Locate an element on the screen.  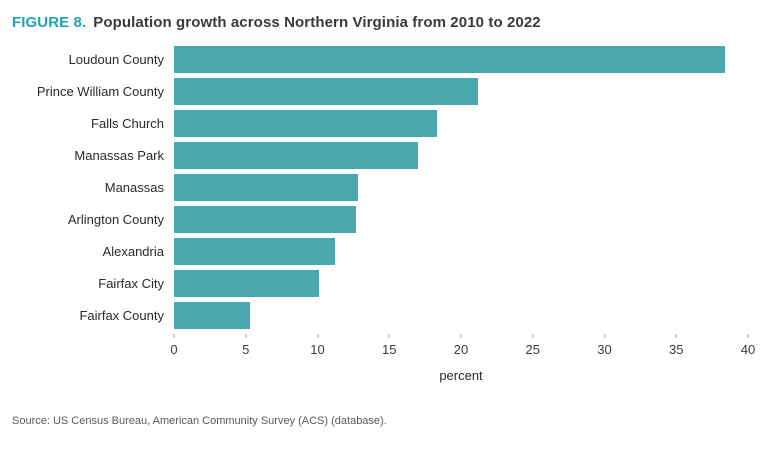
x-axis-ticks: 0 5 10 15 20 25 30 35 40 is located at coordinates (462, 347).